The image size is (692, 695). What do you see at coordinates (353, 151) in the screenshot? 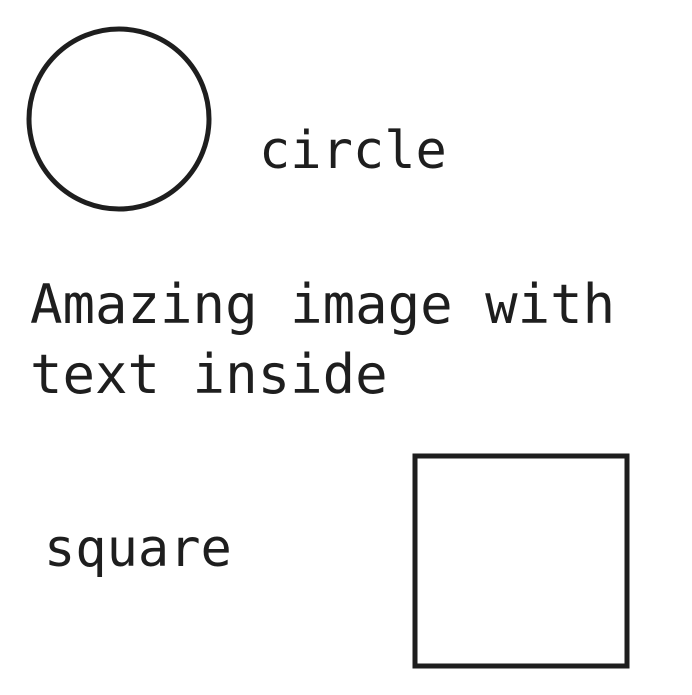
I see `circle-label: circle` at bounding box center [353, 151].